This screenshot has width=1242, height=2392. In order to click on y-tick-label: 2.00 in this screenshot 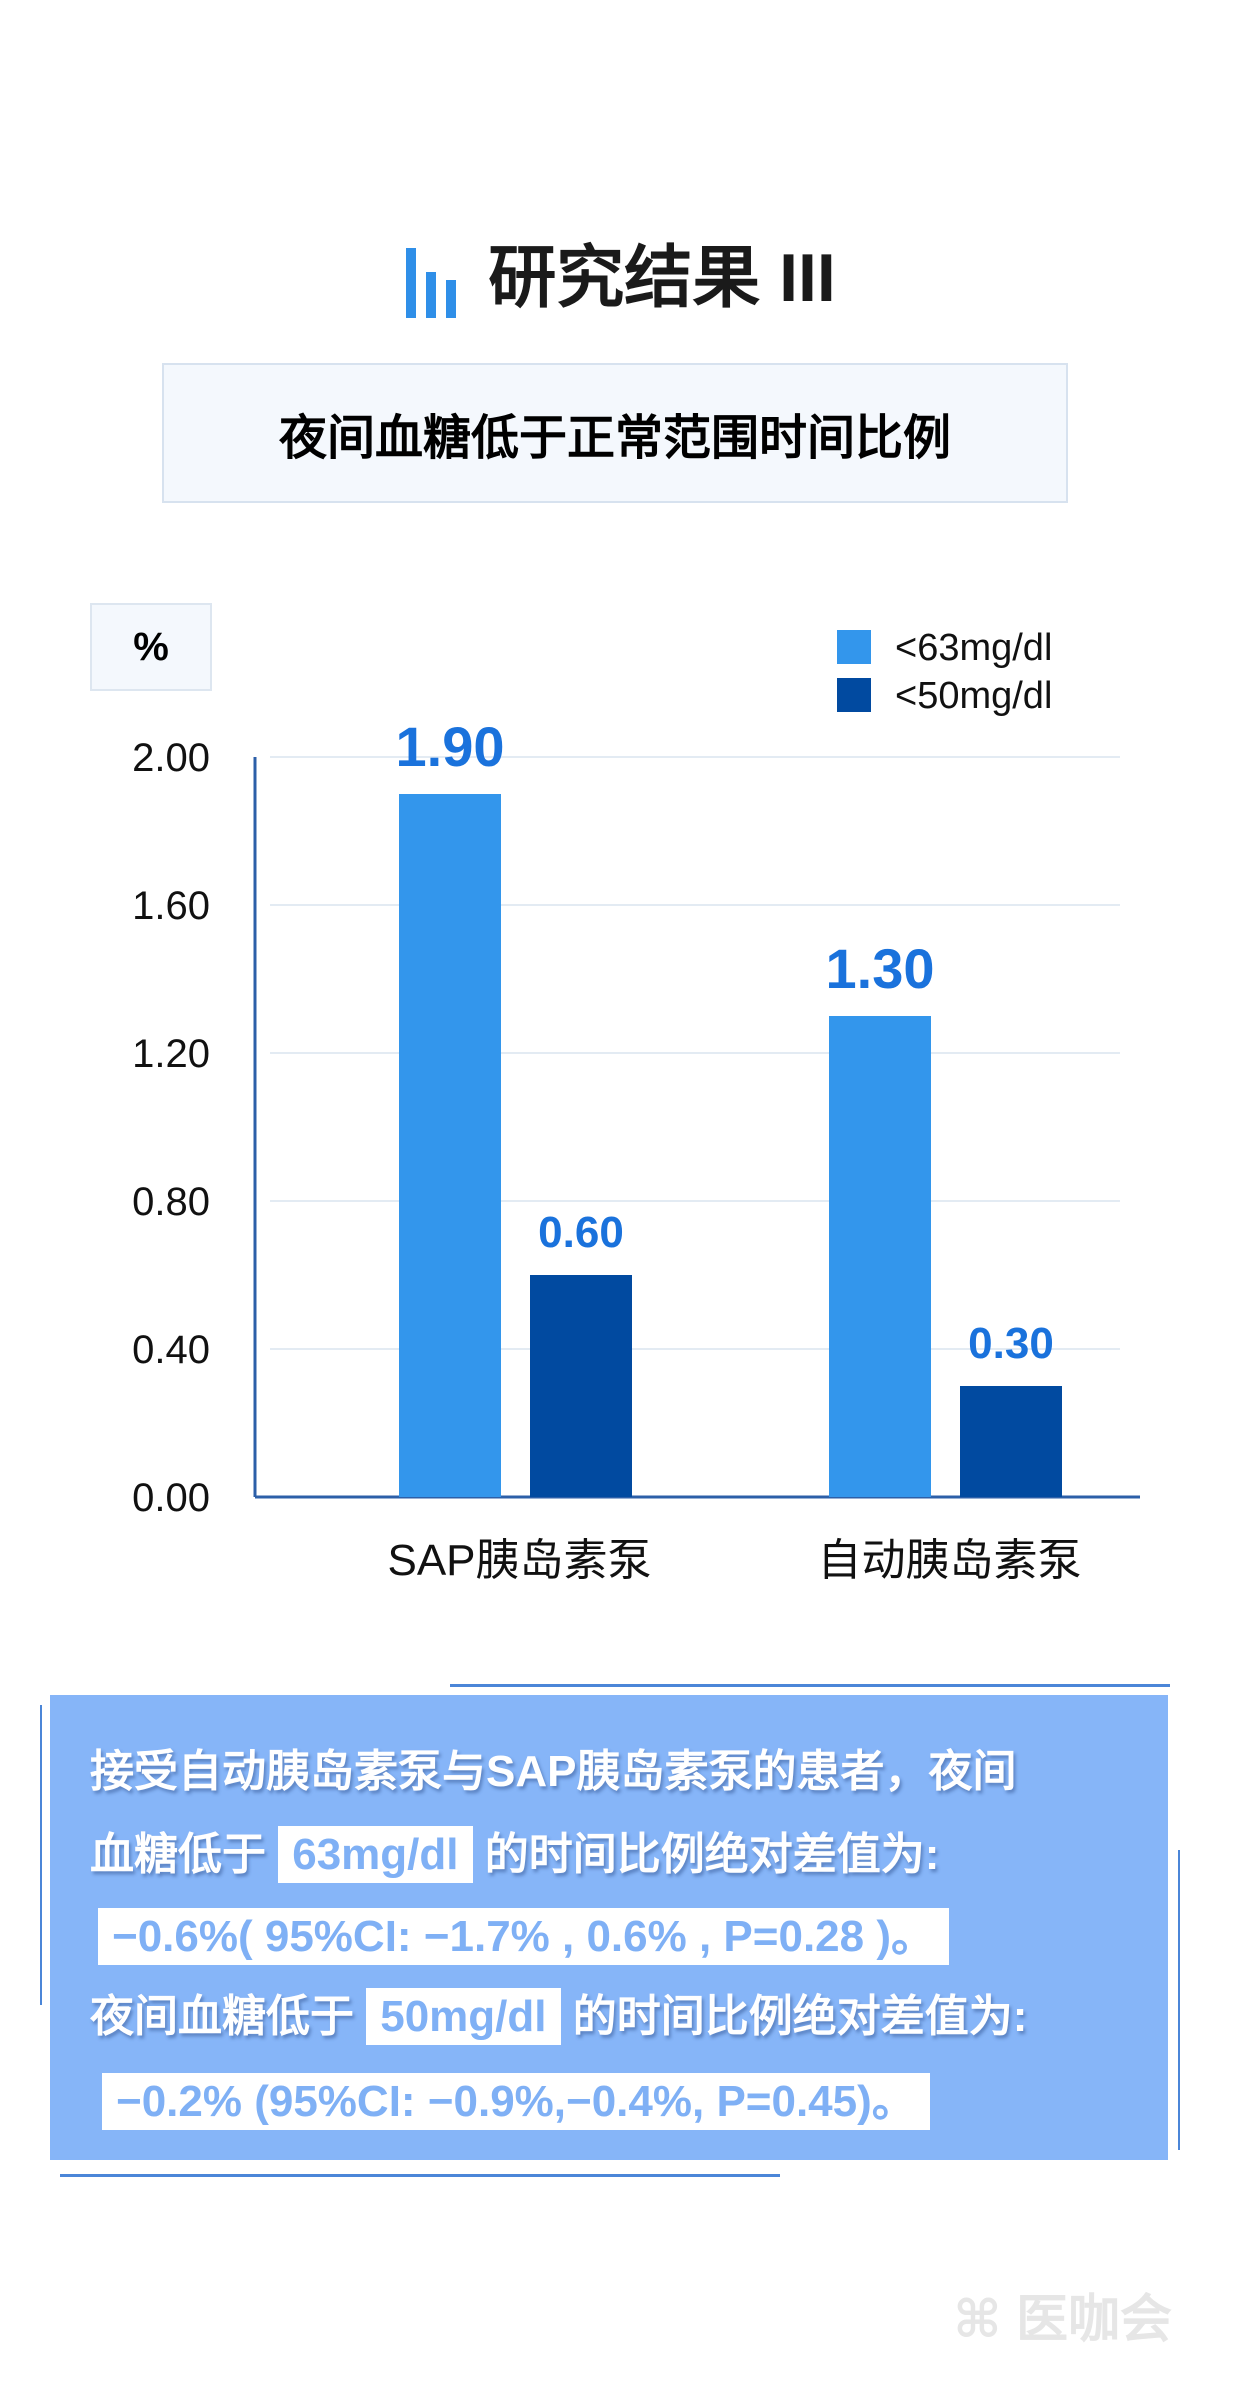, I will do `click(171, 758)`.